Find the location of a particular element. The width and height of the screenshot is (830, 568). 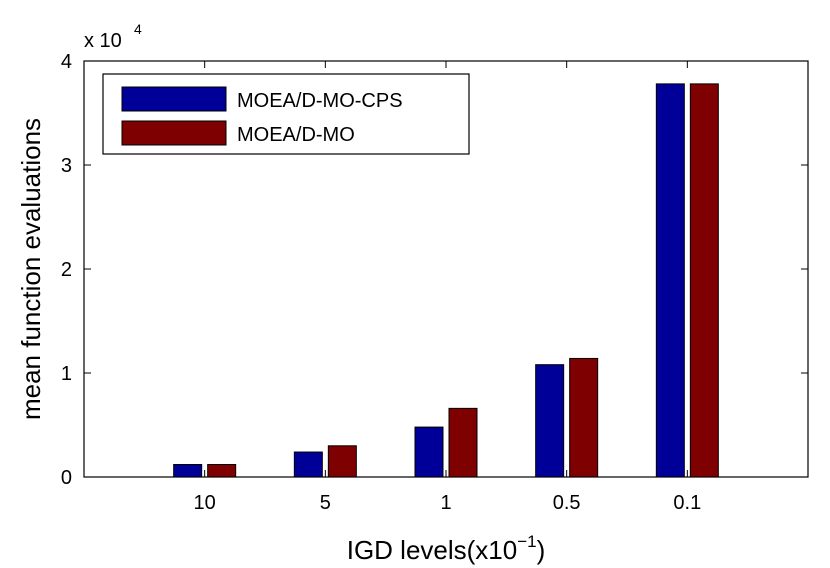

y-tick-label: 4 is located at coordinates (66, 62).